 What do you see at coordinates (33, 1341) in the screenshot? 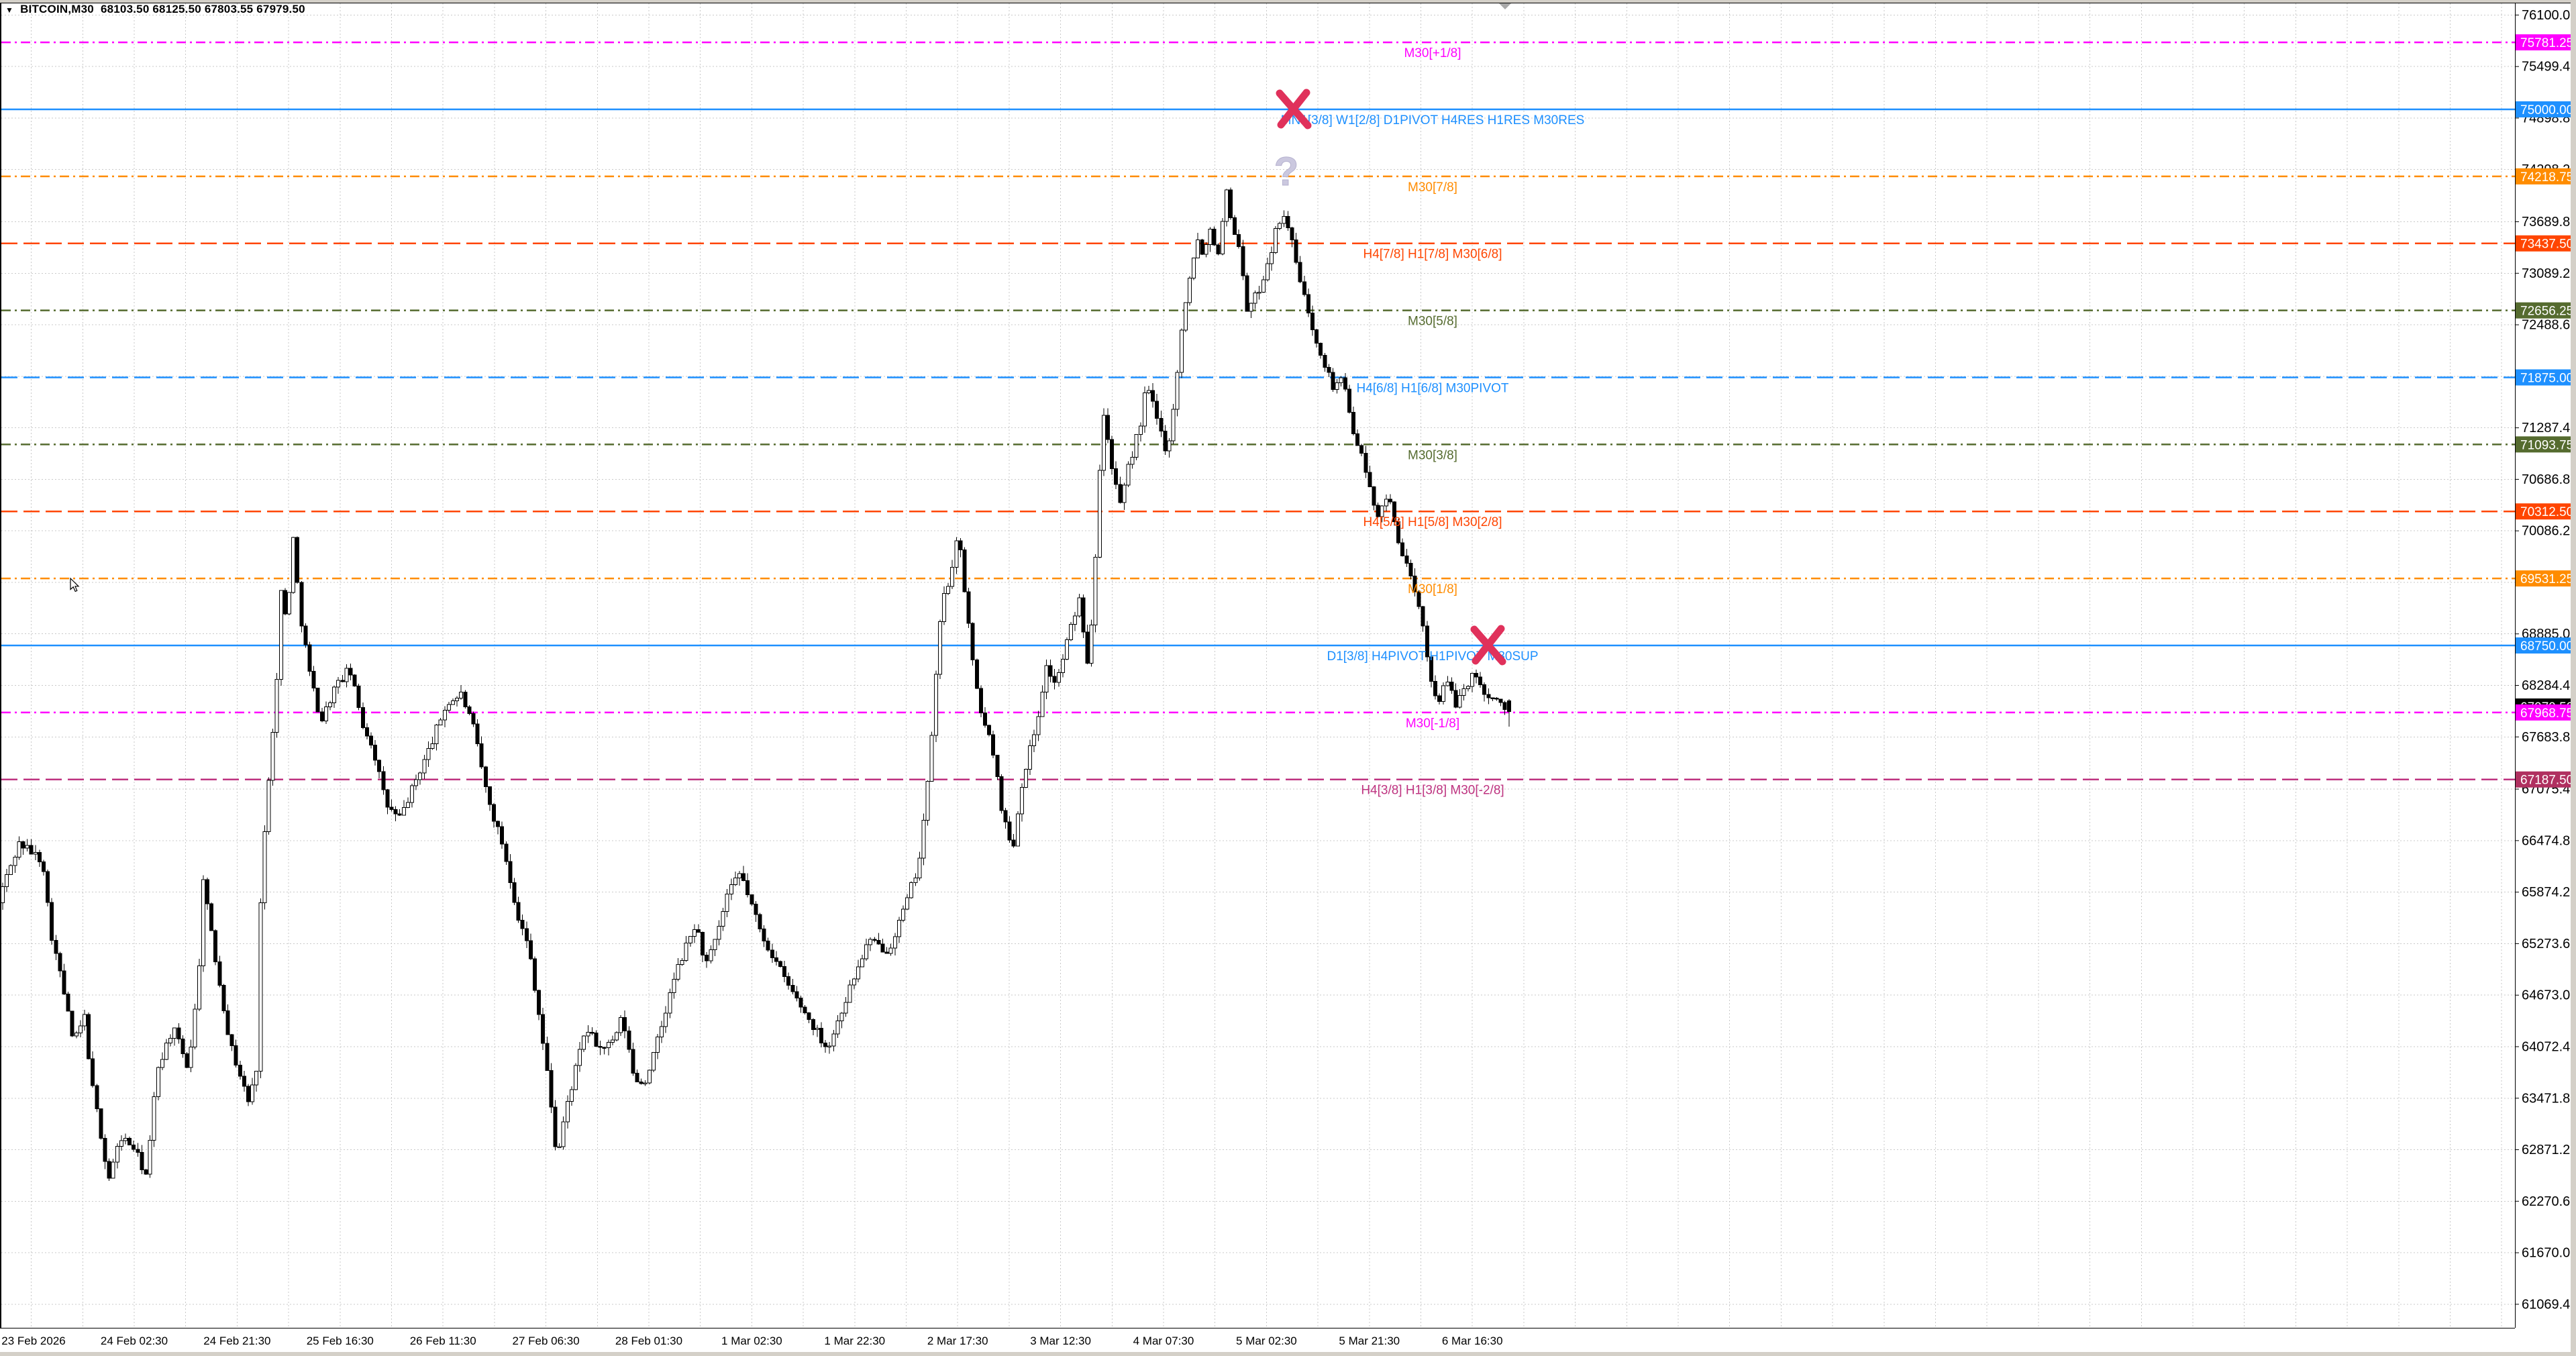
I see `date-tick-label: 23 Feb 2026` at bounding box center [33, 1341].